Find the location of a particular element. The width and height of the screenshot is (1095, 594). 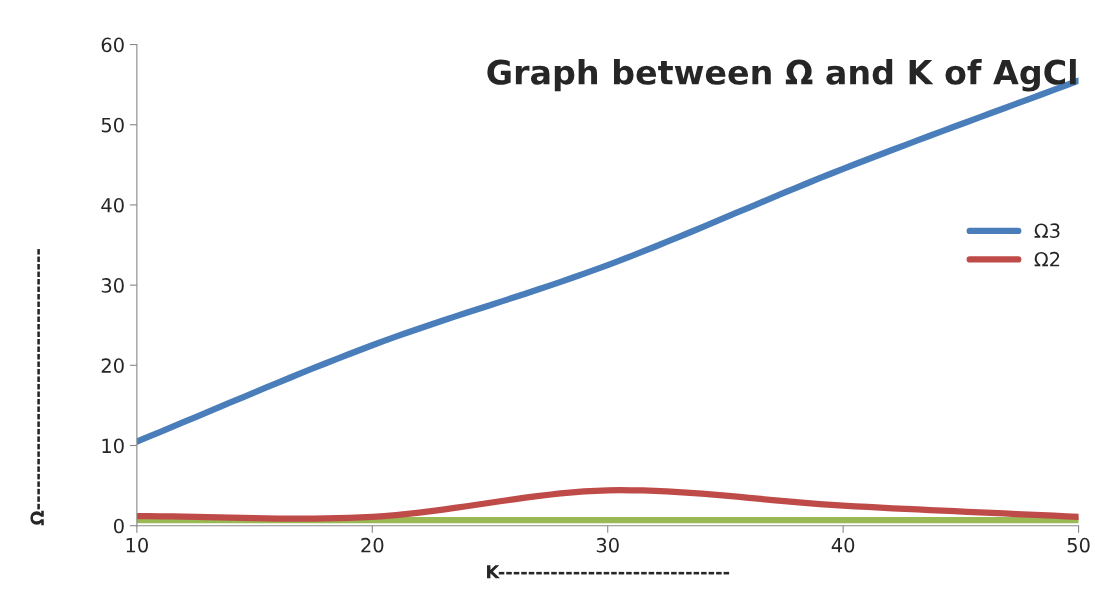

y-tick-label: 20 is located at coordinates (112, 365).